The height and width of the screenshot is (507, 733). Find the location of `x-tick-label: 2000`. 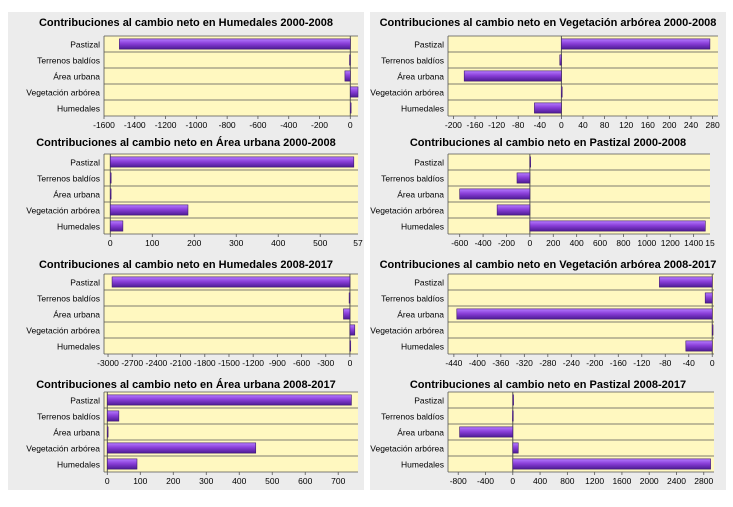

x-tick-label: 2000 is located at coordinates (649, 481).